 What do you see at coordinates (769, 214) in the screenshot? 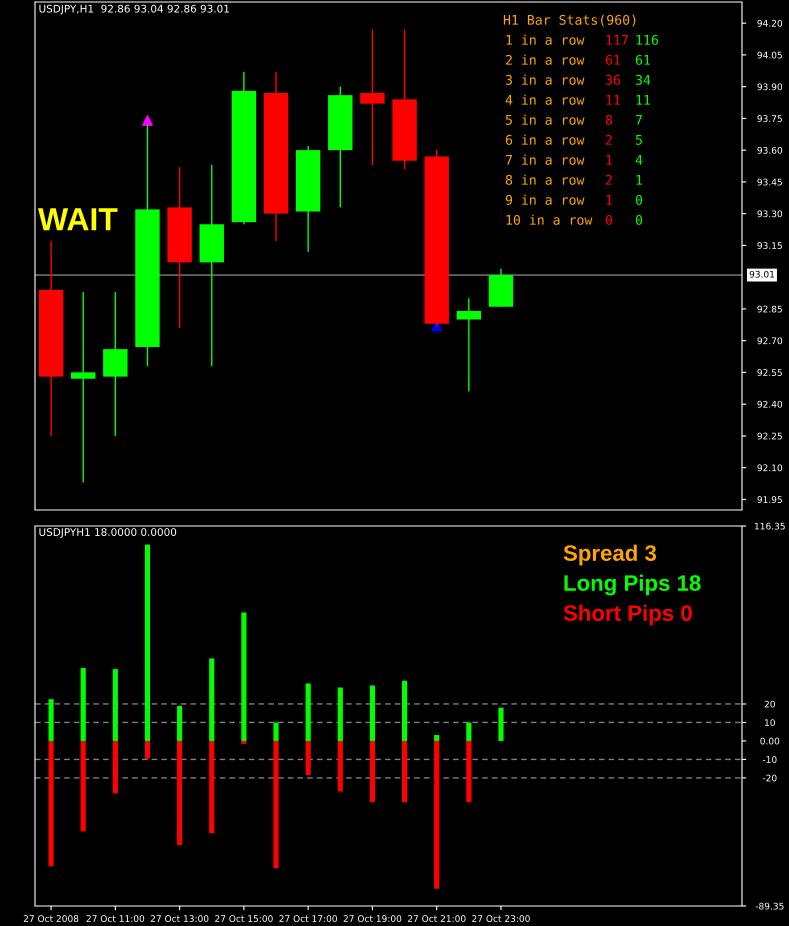
I see `y-tick-label: 93.30` at bounding box center [769, 214].